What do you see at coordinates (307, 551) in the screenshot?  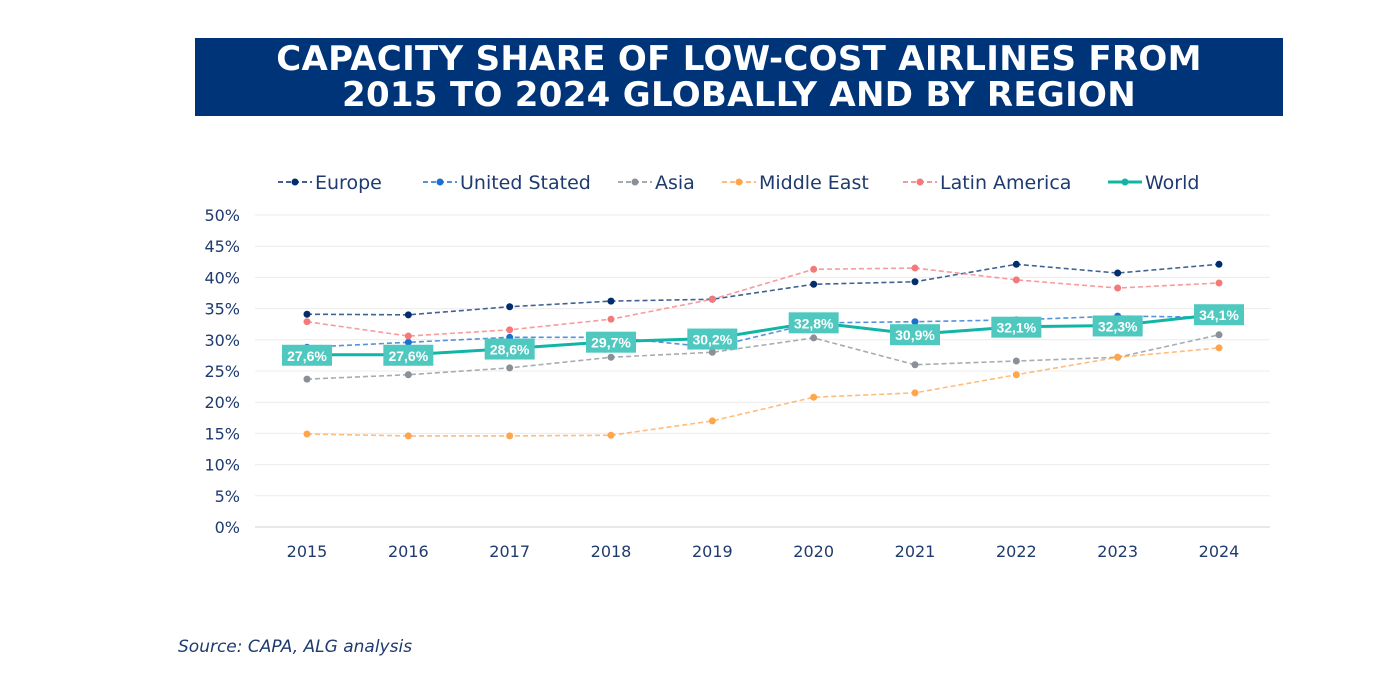 I see `x-tick-label: 2015` at bounding box center [307, 551].